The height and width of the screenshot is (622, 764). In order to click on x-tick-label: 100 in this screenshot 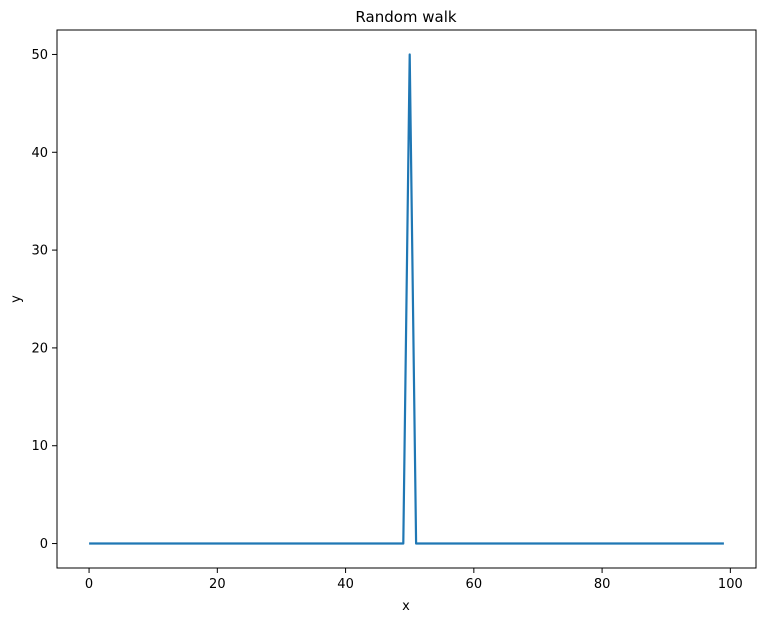, I will do `click(730, 584)`.